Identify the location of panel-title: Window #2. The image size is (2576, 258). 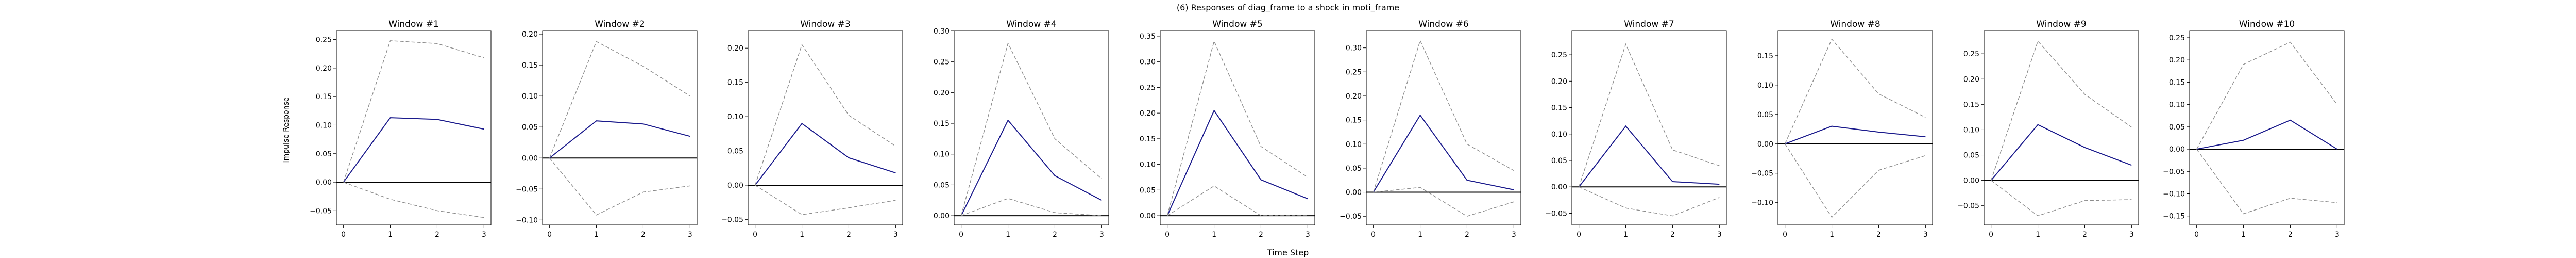
(620, 24).